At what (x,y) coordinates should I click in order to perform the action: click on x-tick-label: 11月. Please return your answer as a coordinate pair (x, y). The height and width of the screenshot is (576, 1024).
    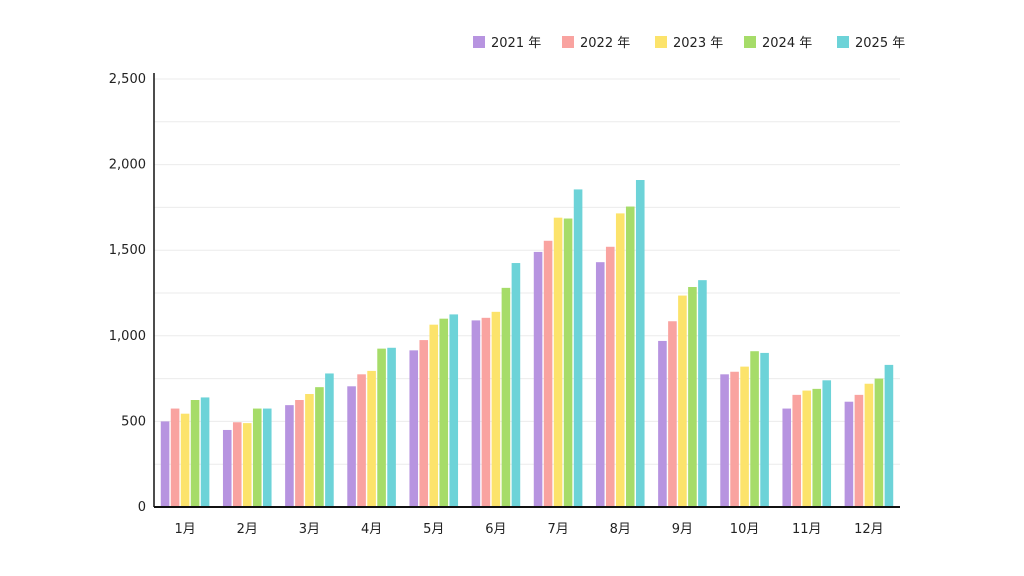
    Looking at the image, I should click on (807, 529).